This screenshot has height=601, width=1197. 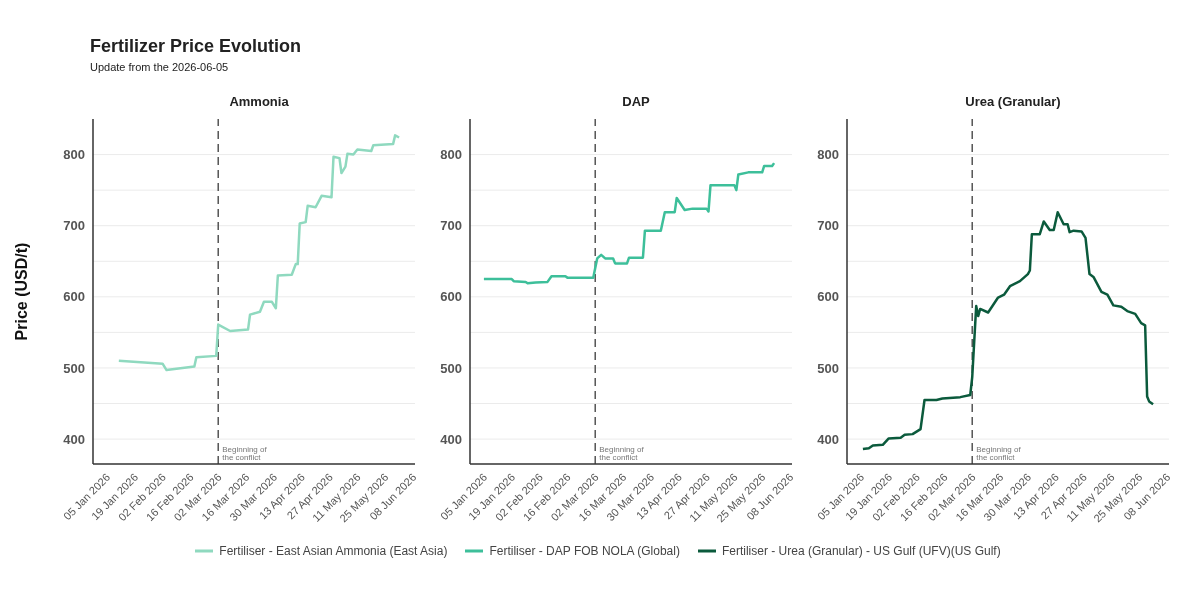 I want to click on chart-title: Urea (Granular), so click(x=1013, y=102).